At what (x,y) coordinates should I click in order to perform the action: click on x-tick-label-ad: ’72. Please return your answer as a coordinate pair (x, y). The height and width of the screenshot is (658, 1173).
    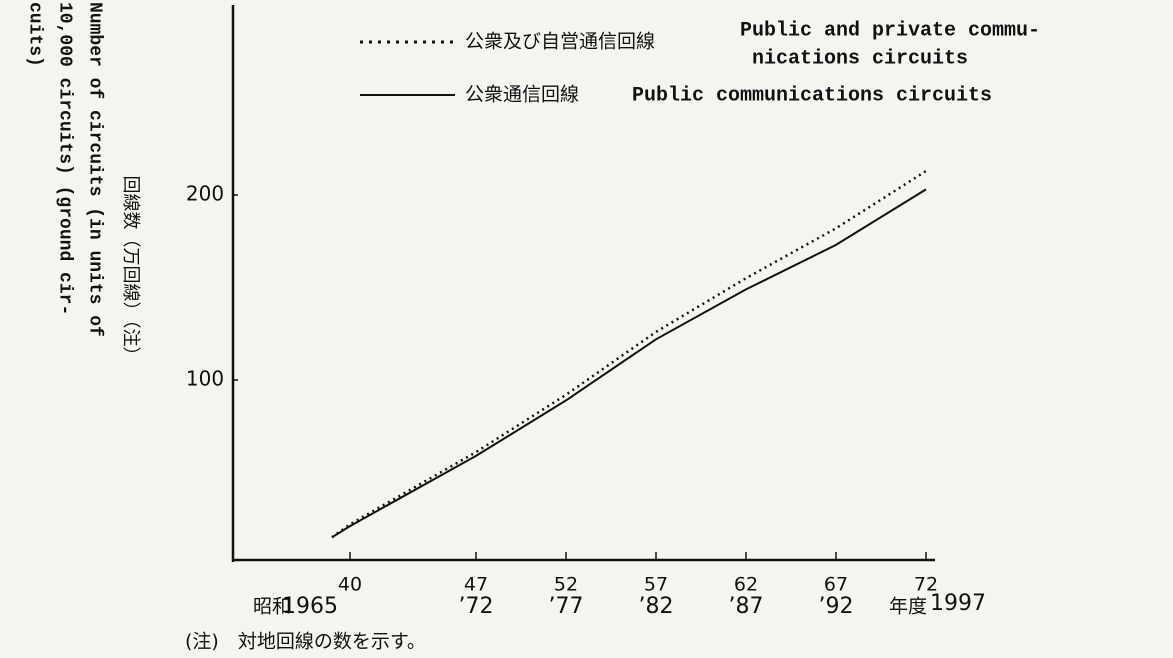
    Looking at the image, I should click on (476, 606).